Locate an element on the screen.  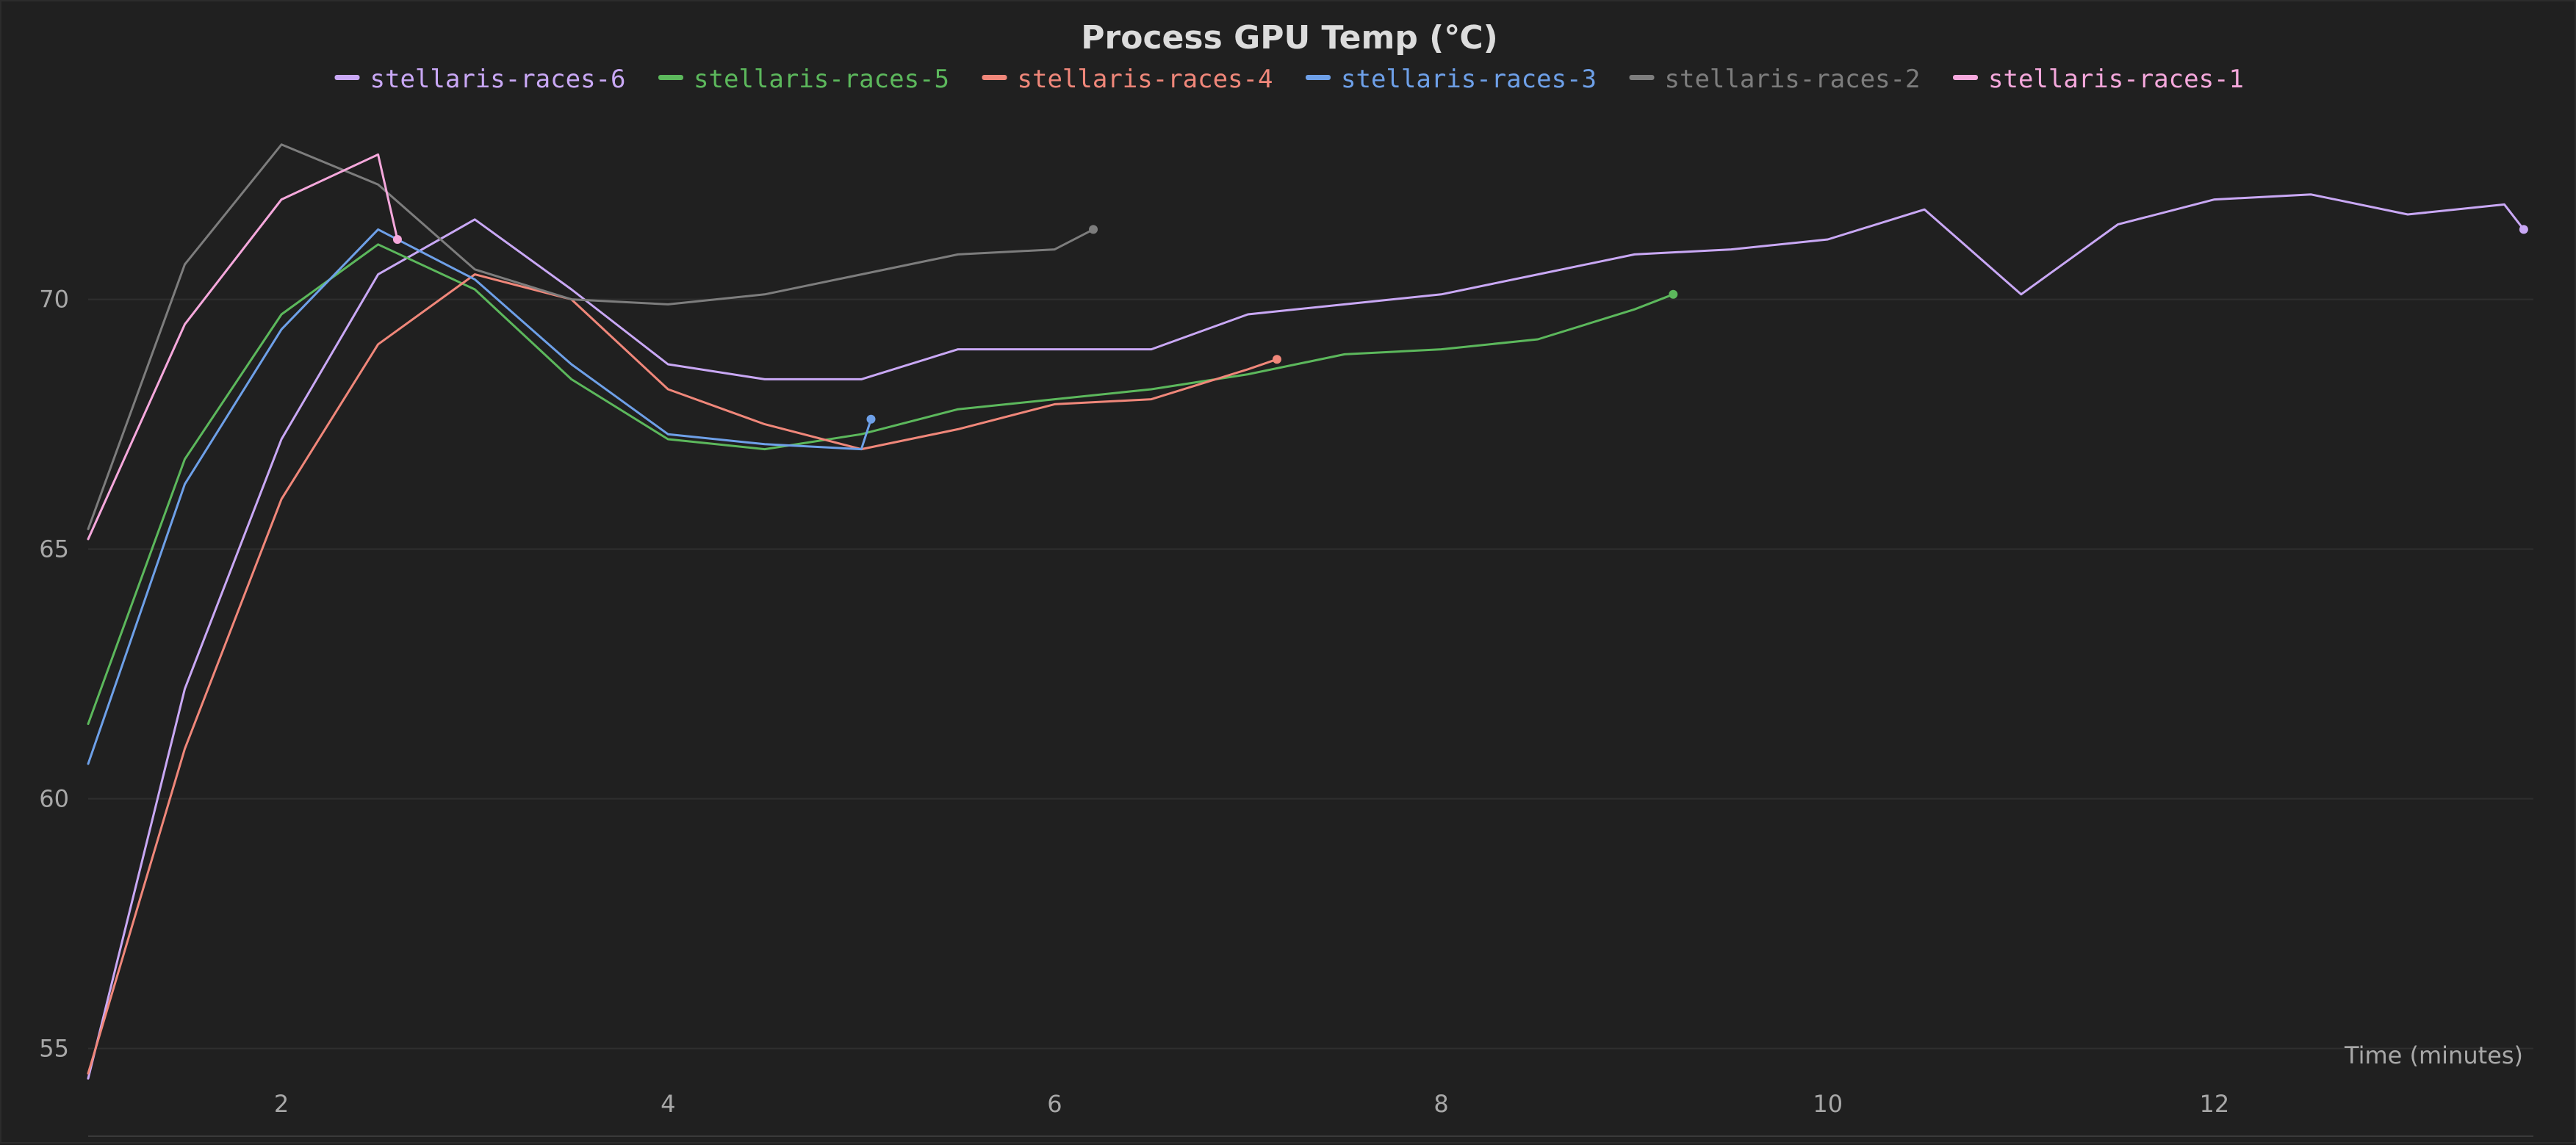
legend-label: stellaris-races-3 is located at coordinates (1469, 79).